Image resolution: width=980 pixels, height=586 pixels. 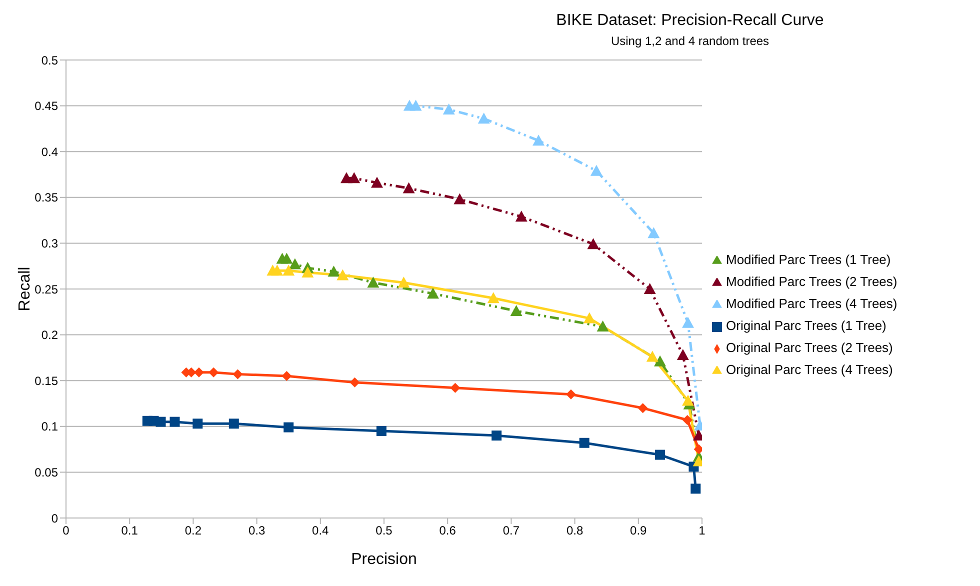 I want to click on y-tick-label: 0.15, so click(x=46, y=381).